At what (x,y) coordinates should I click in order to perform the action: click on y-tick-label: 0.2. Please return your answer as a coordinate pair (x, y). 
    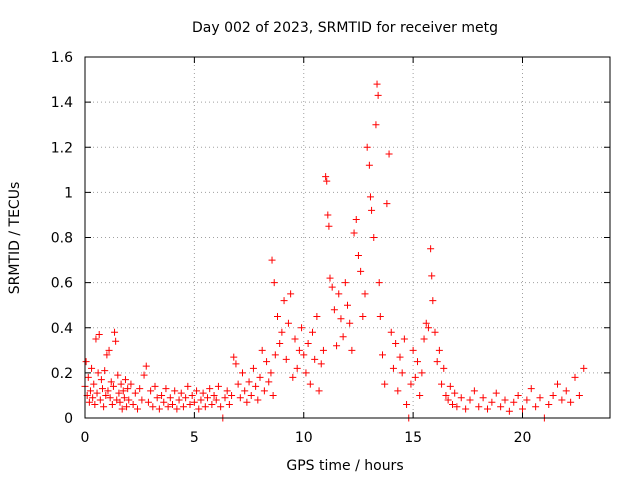
    Looking at the image, I should click on (62, 374).